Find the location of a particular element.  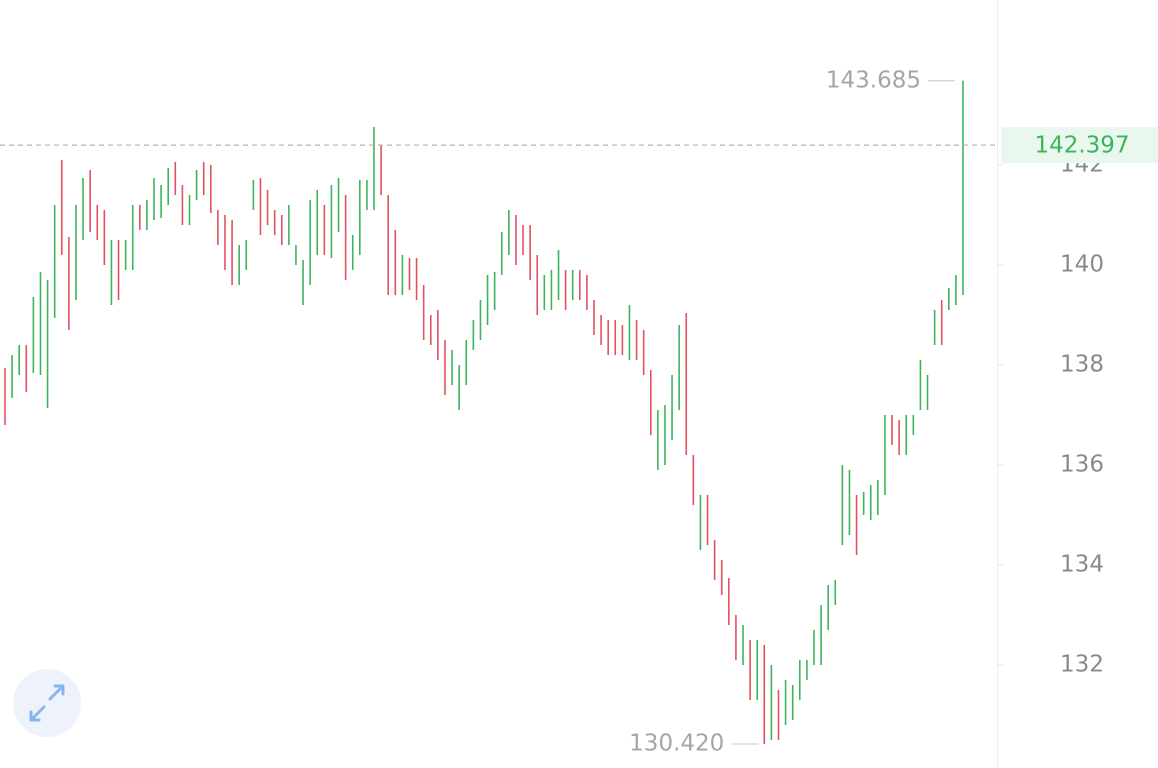

y-tick-label: 134 is located at coordinates (1082, 565).